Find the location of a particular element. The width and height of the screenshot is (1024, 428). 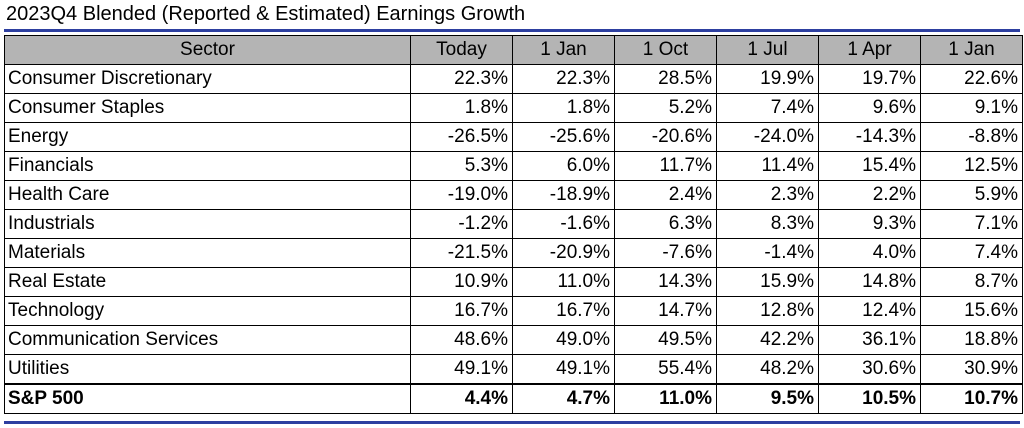

cell-1-jan-prior: 7.1% is located at coordinates (971, 224).